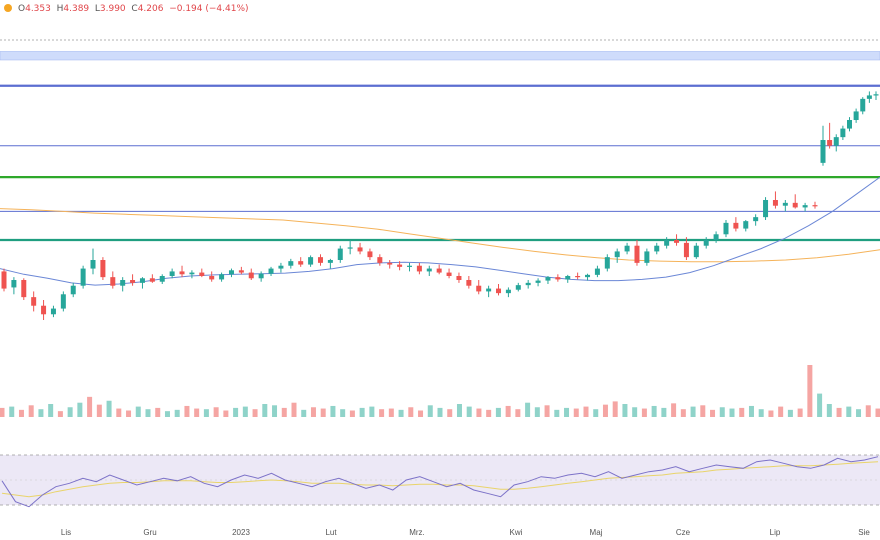 The height and width of the screenshot is (540, 880). Describe the element at coordinates (60, 9) in the screenshot. I see `high-label: H` at that location.